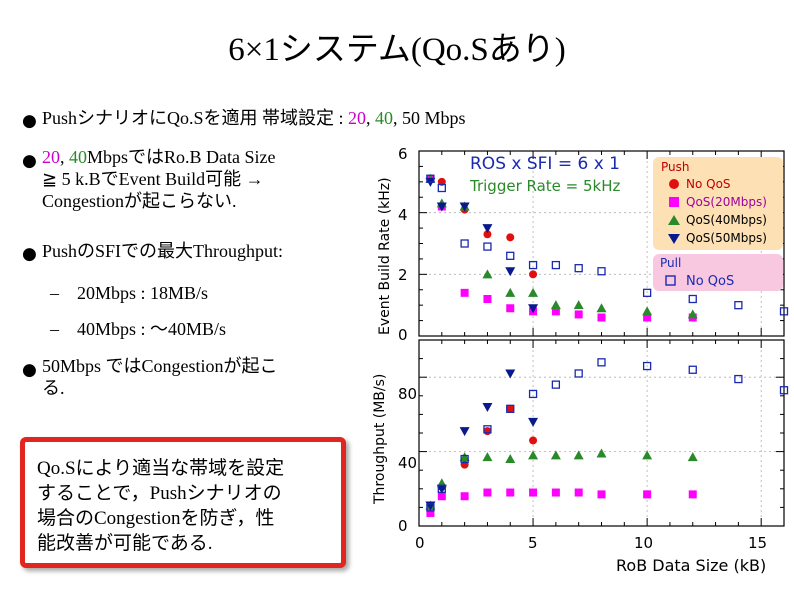 The height and width of the screenshot is (595, 794). What do you see at coordinates (54, 293) in the screenshot?
I see `sub-dash: –` at bounding box center [54, 293].